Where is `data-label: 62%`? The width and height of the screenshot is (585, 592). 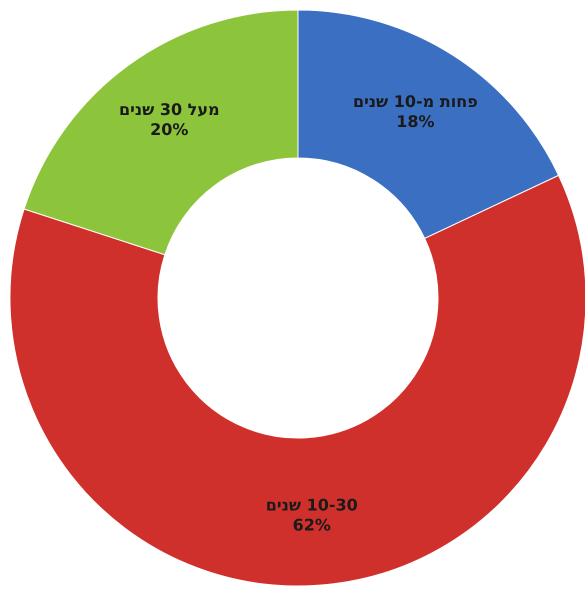 data-label: 62% is located at coordinates (311, 525).